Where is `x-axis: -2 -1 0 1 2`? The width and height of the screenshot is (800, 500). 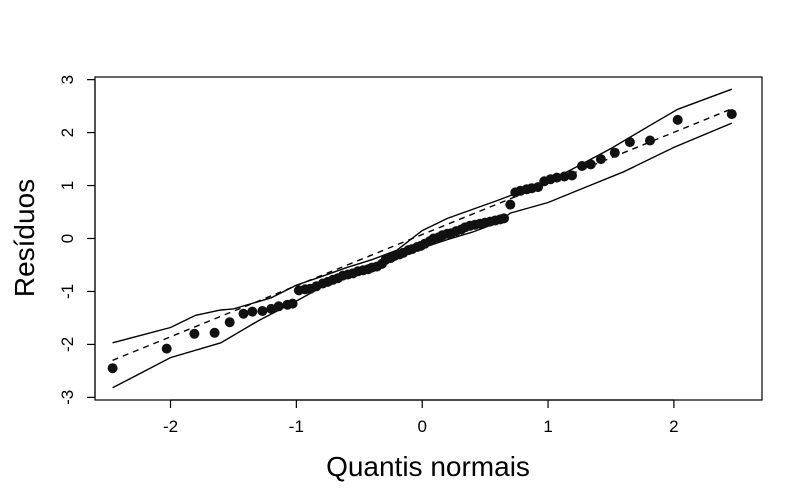
x-axis: -2 -1 0 1 2 is located at coordinates (421, 417).